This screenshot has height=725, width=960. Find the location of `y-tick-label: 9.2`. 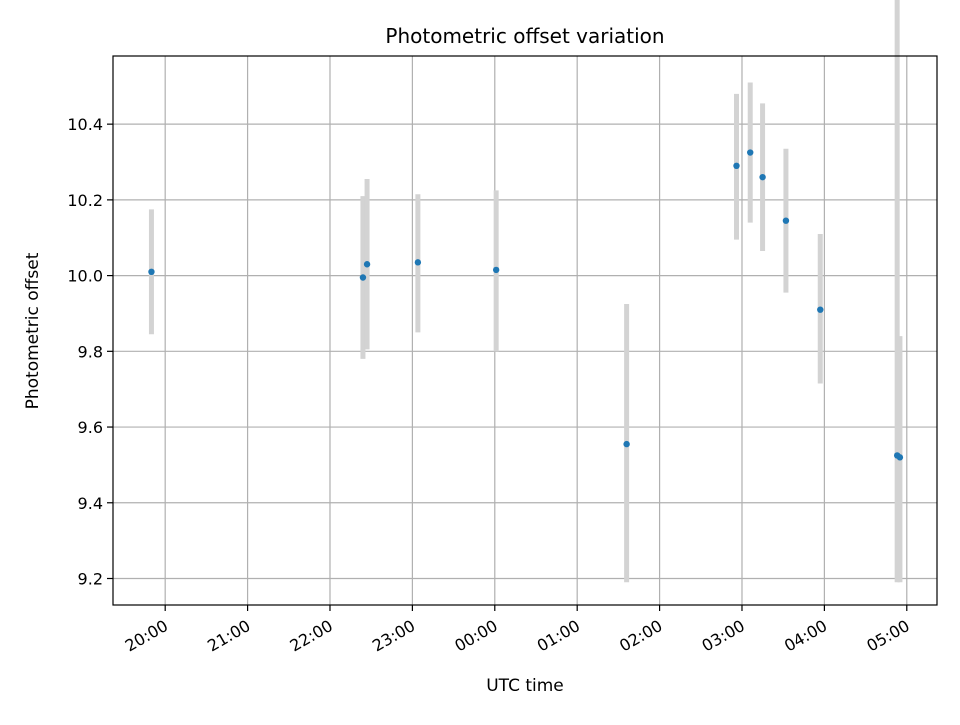

y-tick-label: 9.2 is located at coordinates (90, 578).